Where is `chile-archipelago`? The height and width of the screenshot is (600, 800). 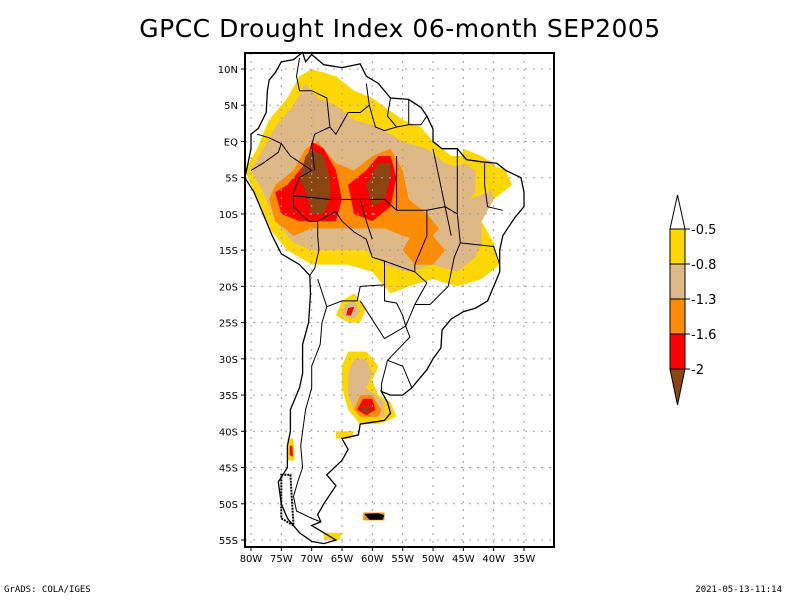
chile-archipelago is located at coordinates (287, 500).